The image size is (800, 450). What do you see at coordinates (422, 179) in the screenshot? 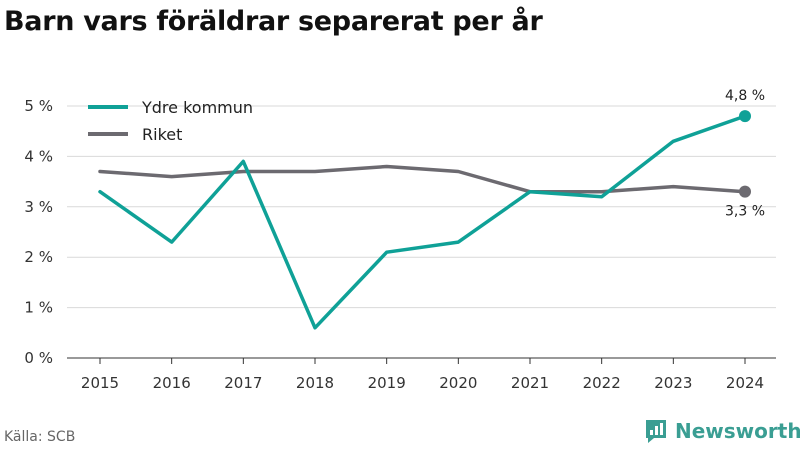
I see `series-line-riket` at bounding box center [422, 179].